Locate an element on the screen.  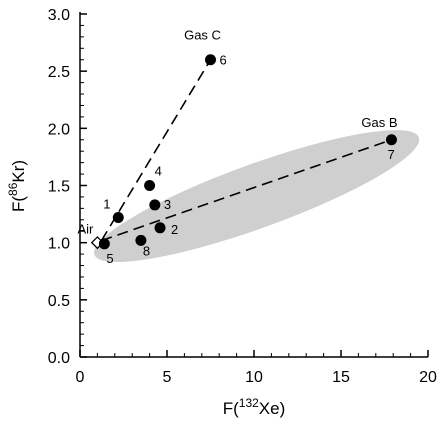
point-label-1: 1 is located at coordinates (106, 204).